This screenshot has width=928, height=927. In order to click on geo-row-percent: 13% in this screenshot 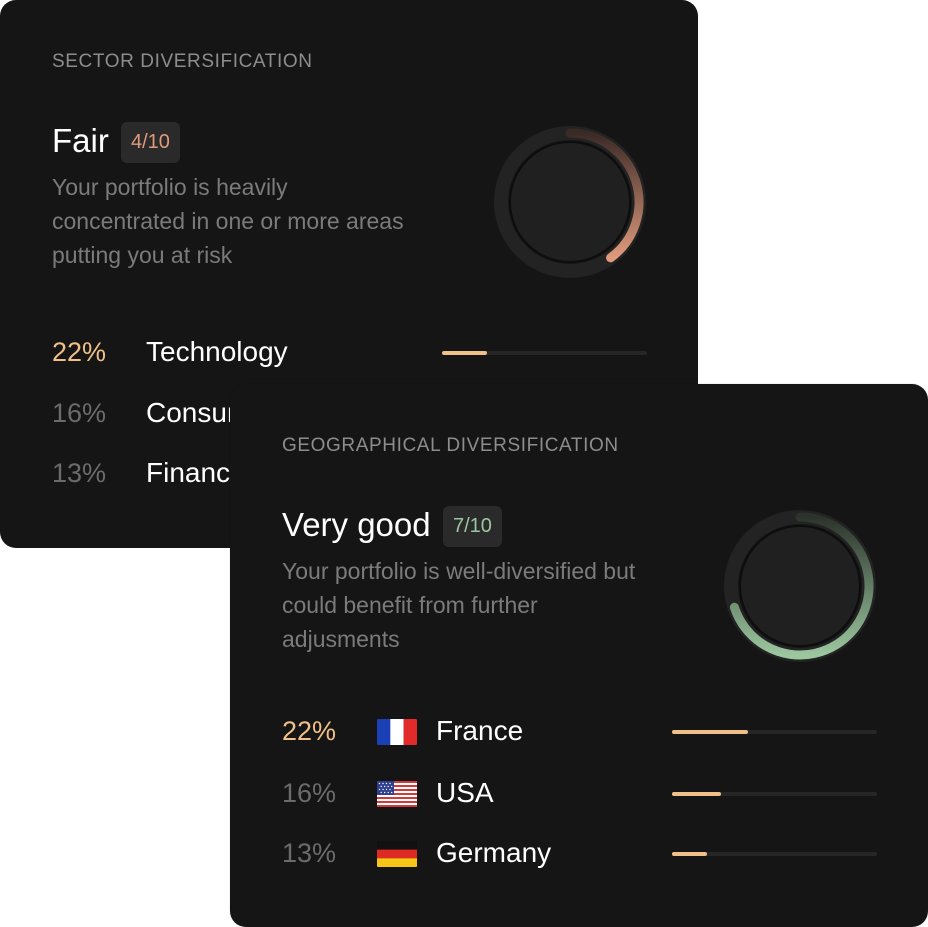, I will do `click(309, 853)`.